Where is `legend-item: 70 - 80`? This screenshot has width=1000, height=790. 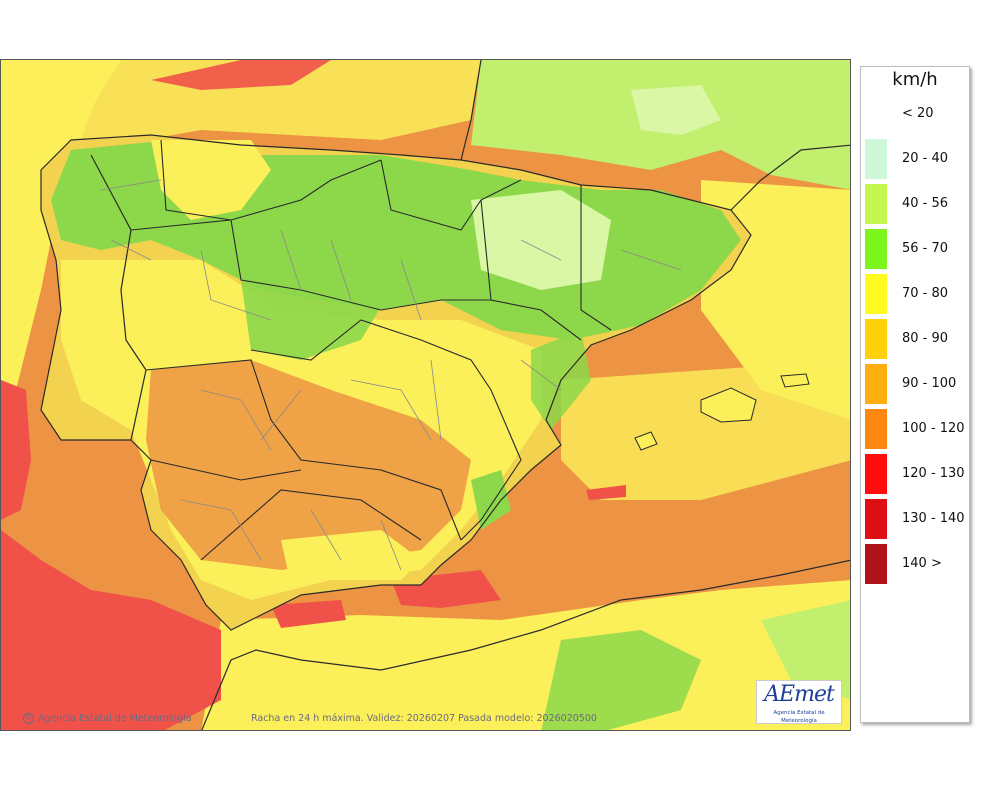 legend-item: 70 - 80 is located at coordinates (917, 294).